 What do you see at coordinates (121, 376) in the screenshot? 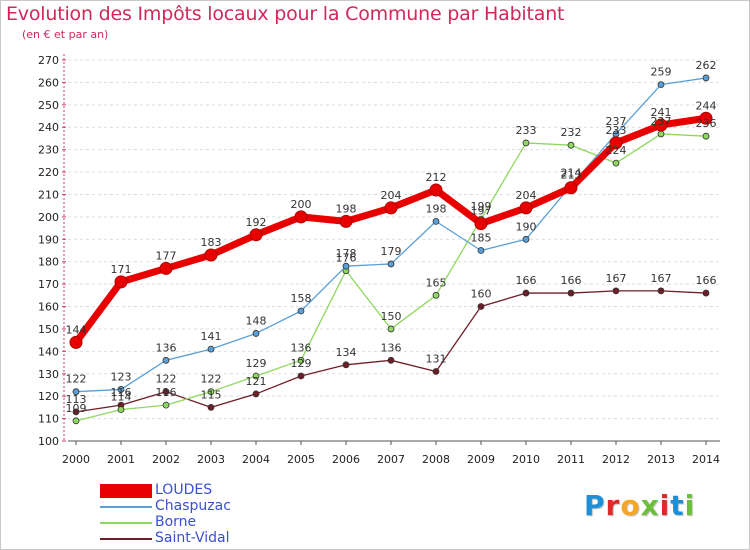
I see `data-label-chaspuzac: 123` at bounding box center [121, 376].